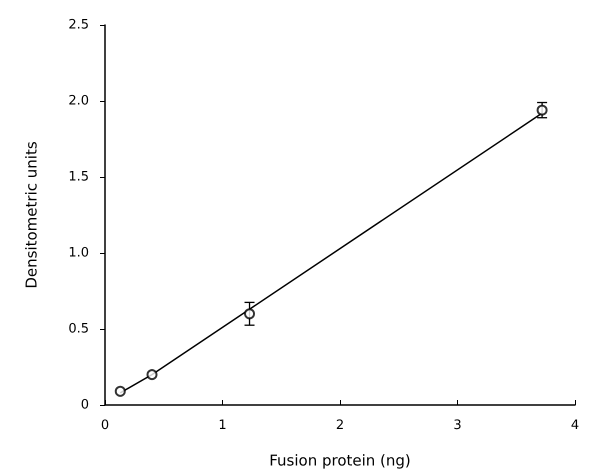 This screenshot has width=605, height=475. Describe the element at coordinates (340, 425) in the screenshot. I see `x-tick-label: 2` at that location.